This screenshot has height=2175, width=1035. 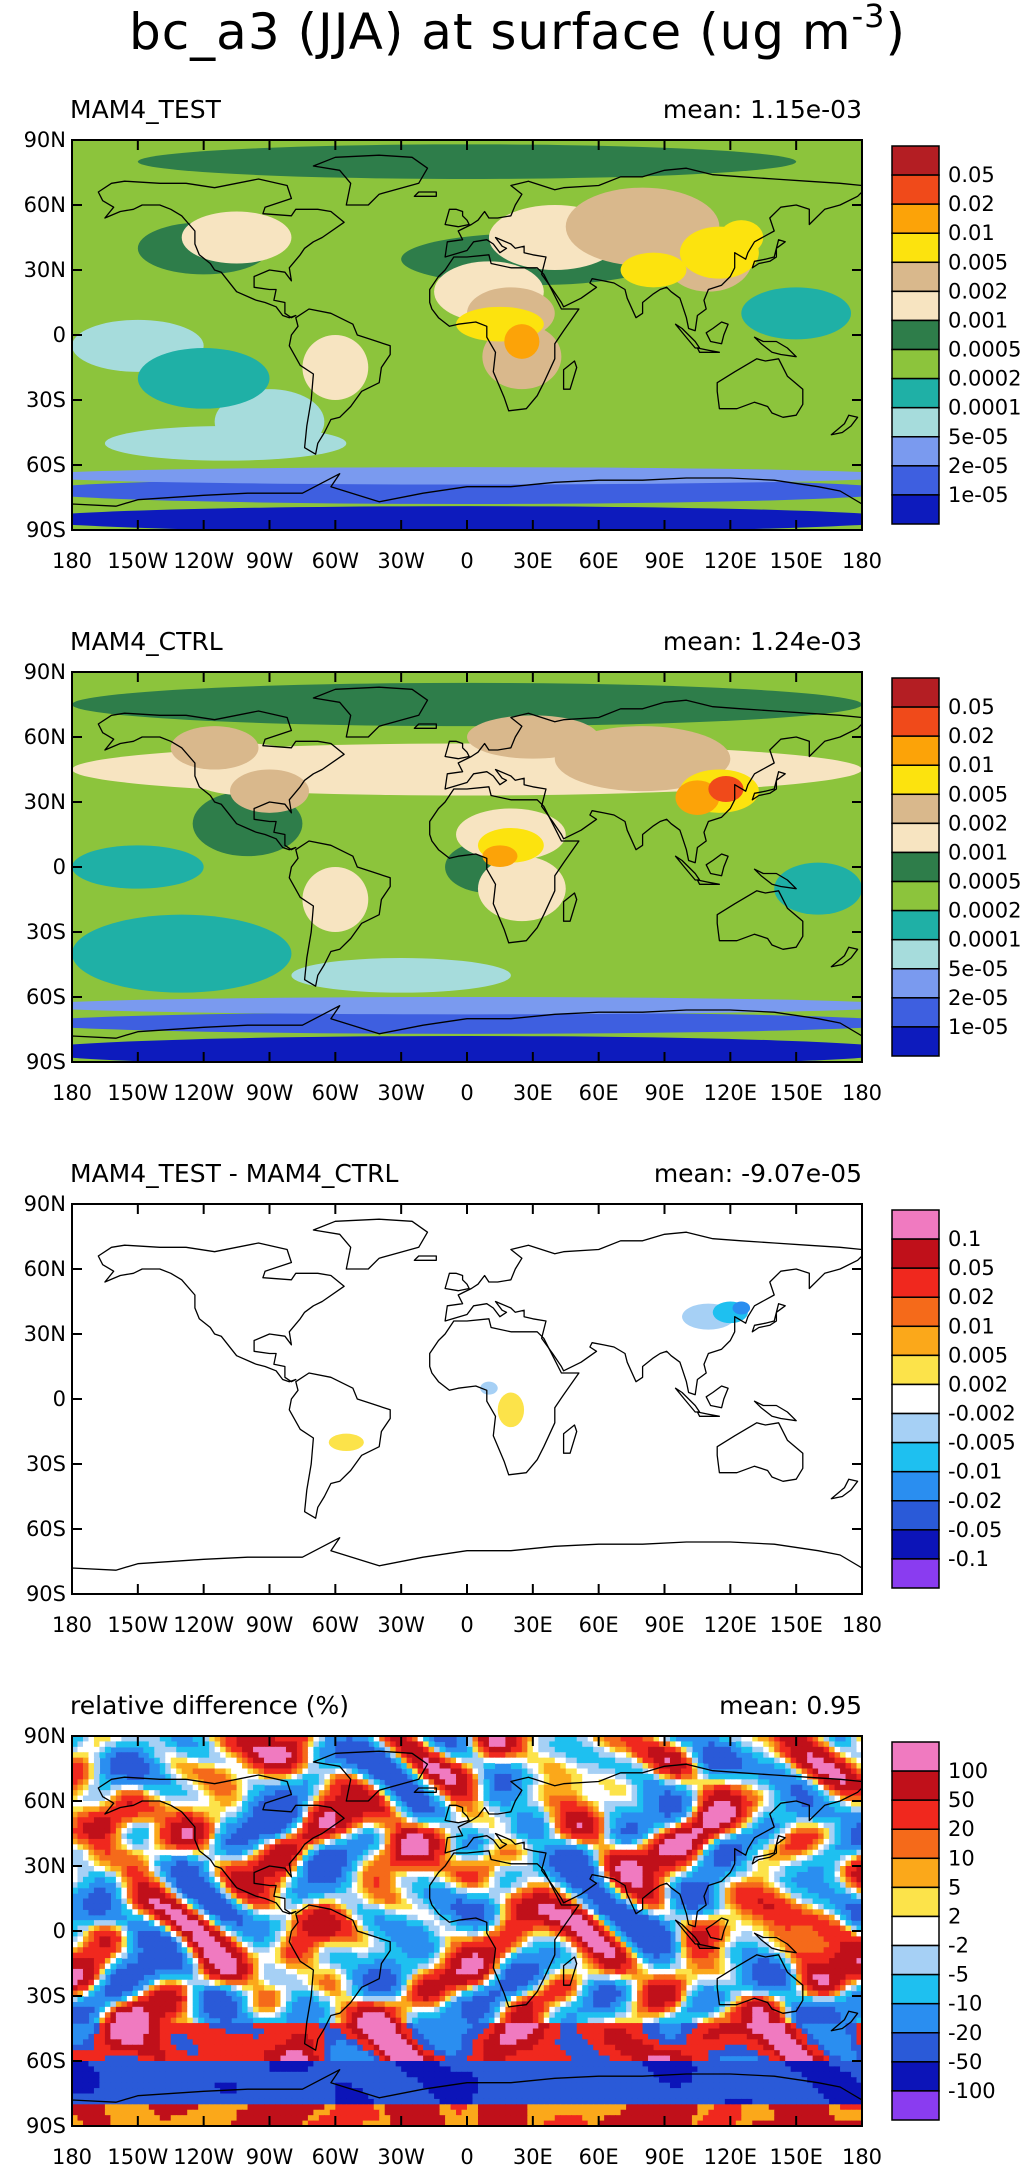 What do you see at coordinates (978, 998) in the screenshot?
I see `colorbar-label: 2e-05` at bounding box center [978, 998].